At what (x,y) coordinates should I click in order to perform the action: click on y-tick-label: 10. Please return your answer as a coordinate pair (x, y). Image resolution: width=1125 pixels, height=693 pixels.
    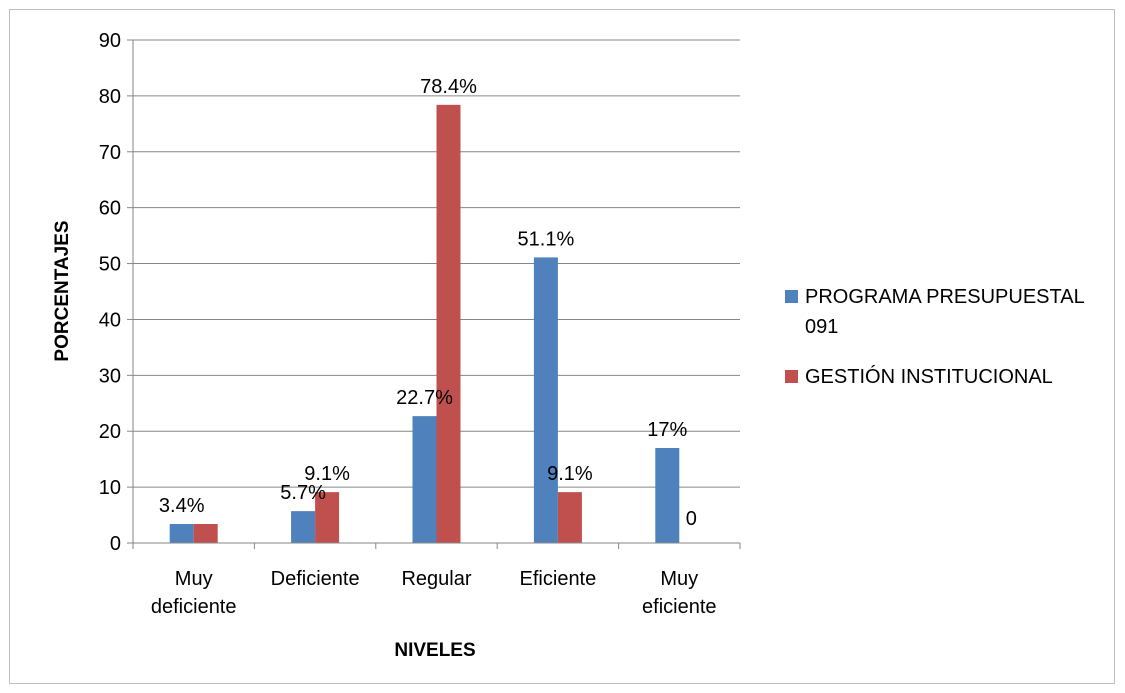
    Looking at the image, I should click on (110, 488).